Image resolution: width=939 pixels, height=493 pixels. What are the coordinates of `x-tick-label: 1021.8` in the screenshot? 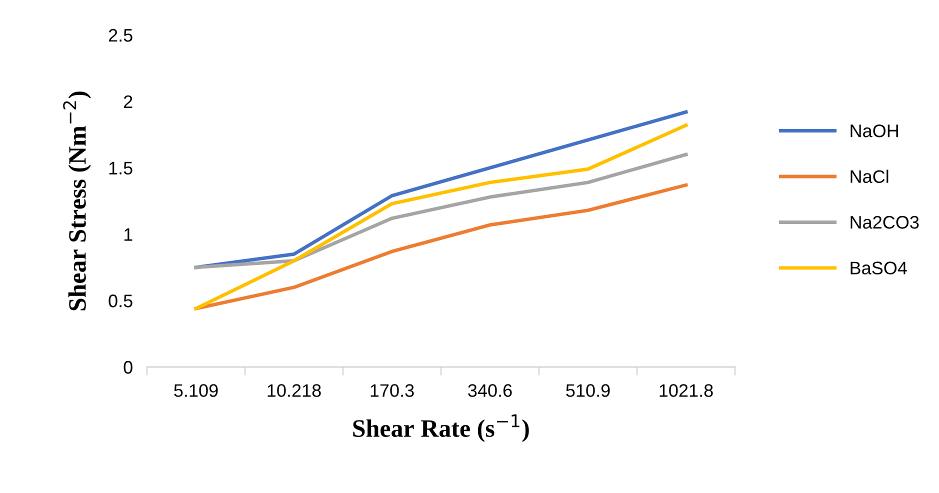 It's located at (686, 390).